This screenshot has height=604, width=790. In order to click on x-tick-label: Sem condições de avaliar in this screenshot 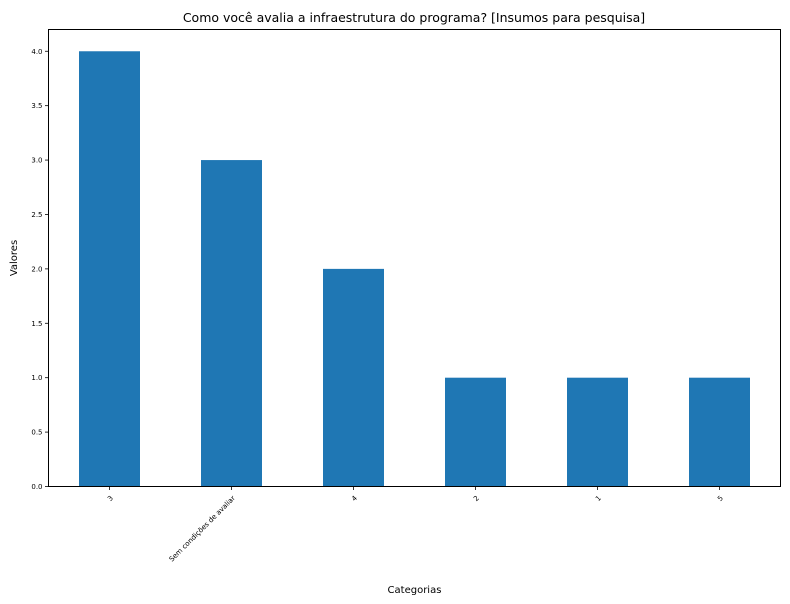, I will do `click(202, 528)`.